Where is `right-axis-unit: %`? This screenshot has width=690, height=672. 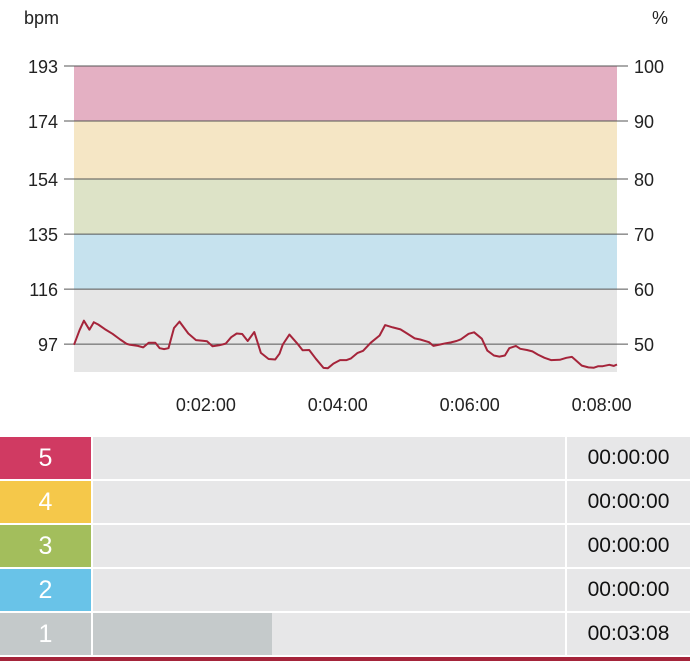
right-axis-unit: % is located at coordinates (660, 18).